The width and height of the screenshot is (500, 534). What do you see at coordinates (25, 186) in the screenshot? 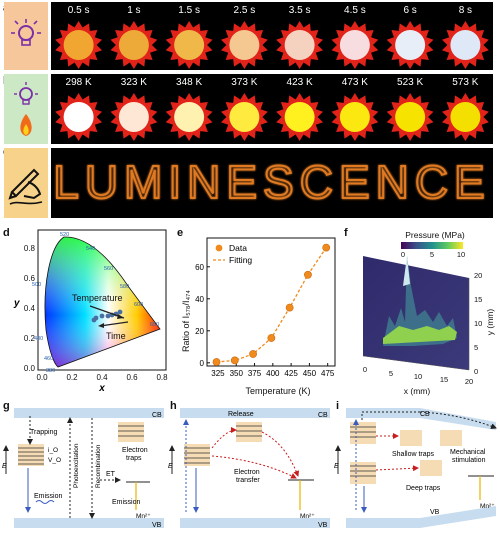
I see `hand-writing-icon` at bounding box center [25, 186].